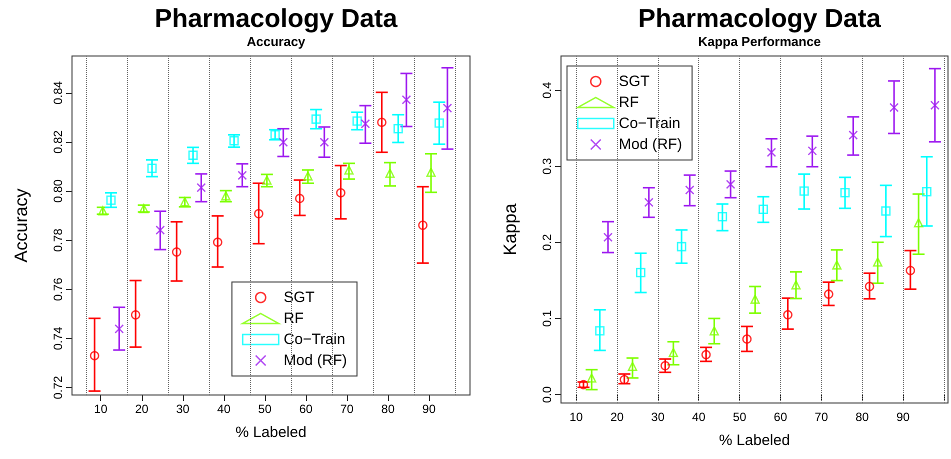 The image size is (951, 459). I want to click on y-tick-label: 0.78, so click(58, 240).